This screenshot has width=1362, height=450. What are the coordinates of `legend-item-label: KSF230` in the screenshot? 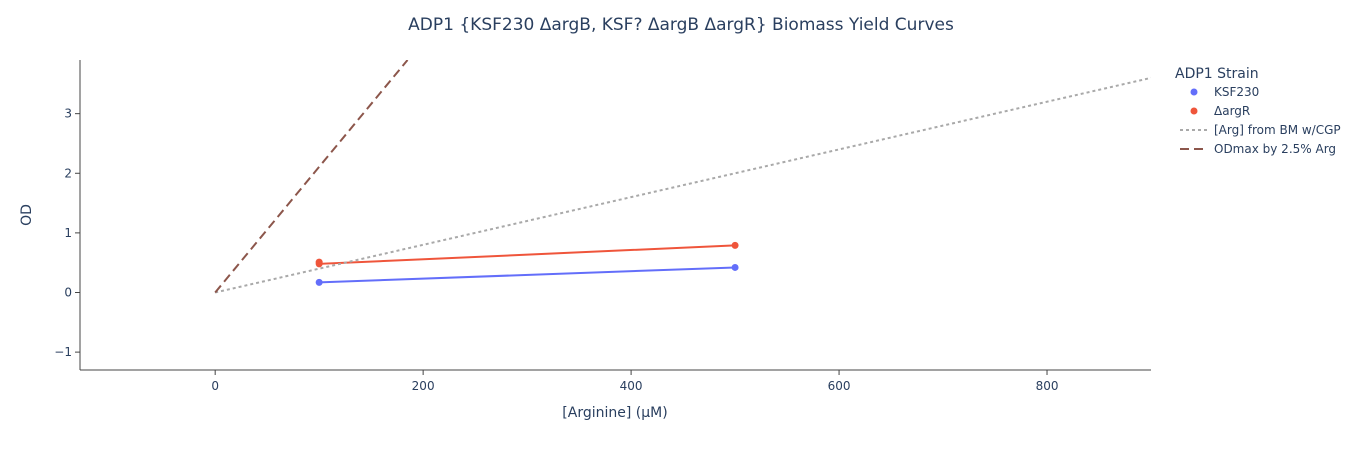 It's located at (1236, 92).